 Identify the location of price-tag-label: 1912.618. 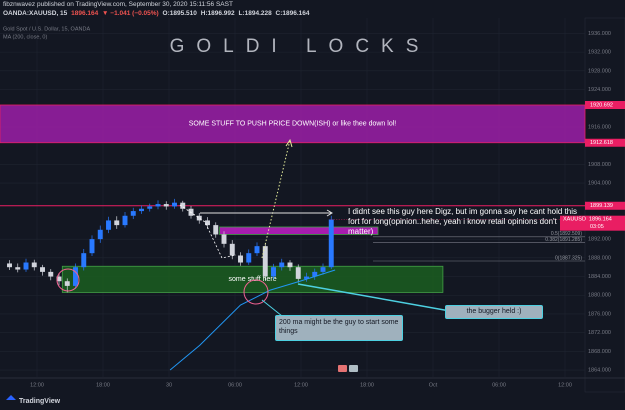
(601, 143).